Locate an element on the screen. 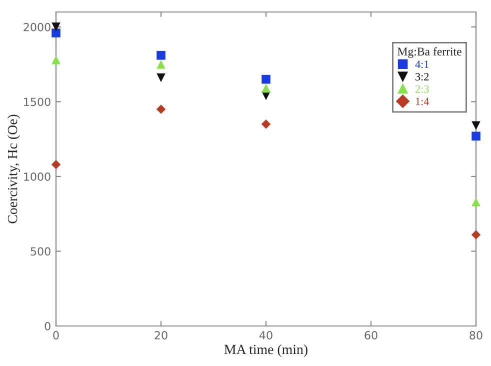 This screenshot has height=366, width=491. x-tick-label: 0 is located at coordinates (56, 335).